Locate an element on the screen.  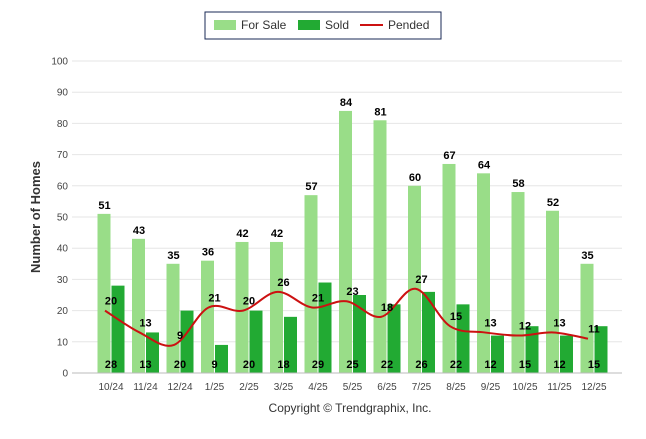
data-label-sold: 29 is located at coordinates (318, 365).